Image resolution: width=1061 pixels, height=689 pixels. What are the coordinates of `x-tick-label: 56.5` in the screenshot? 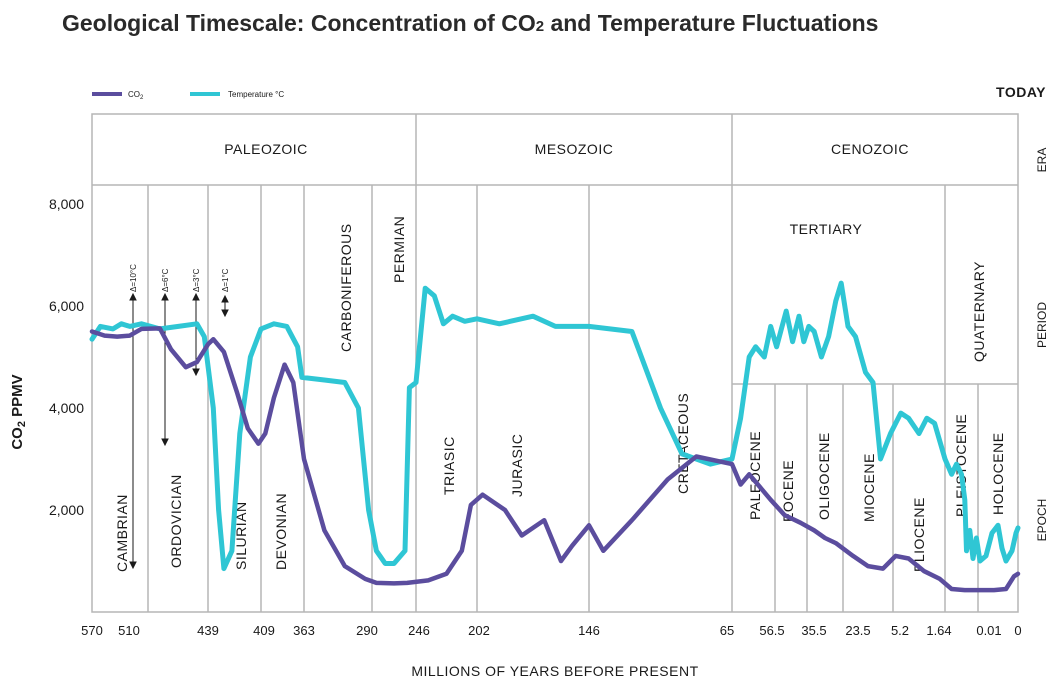 It's located at (771, 630).